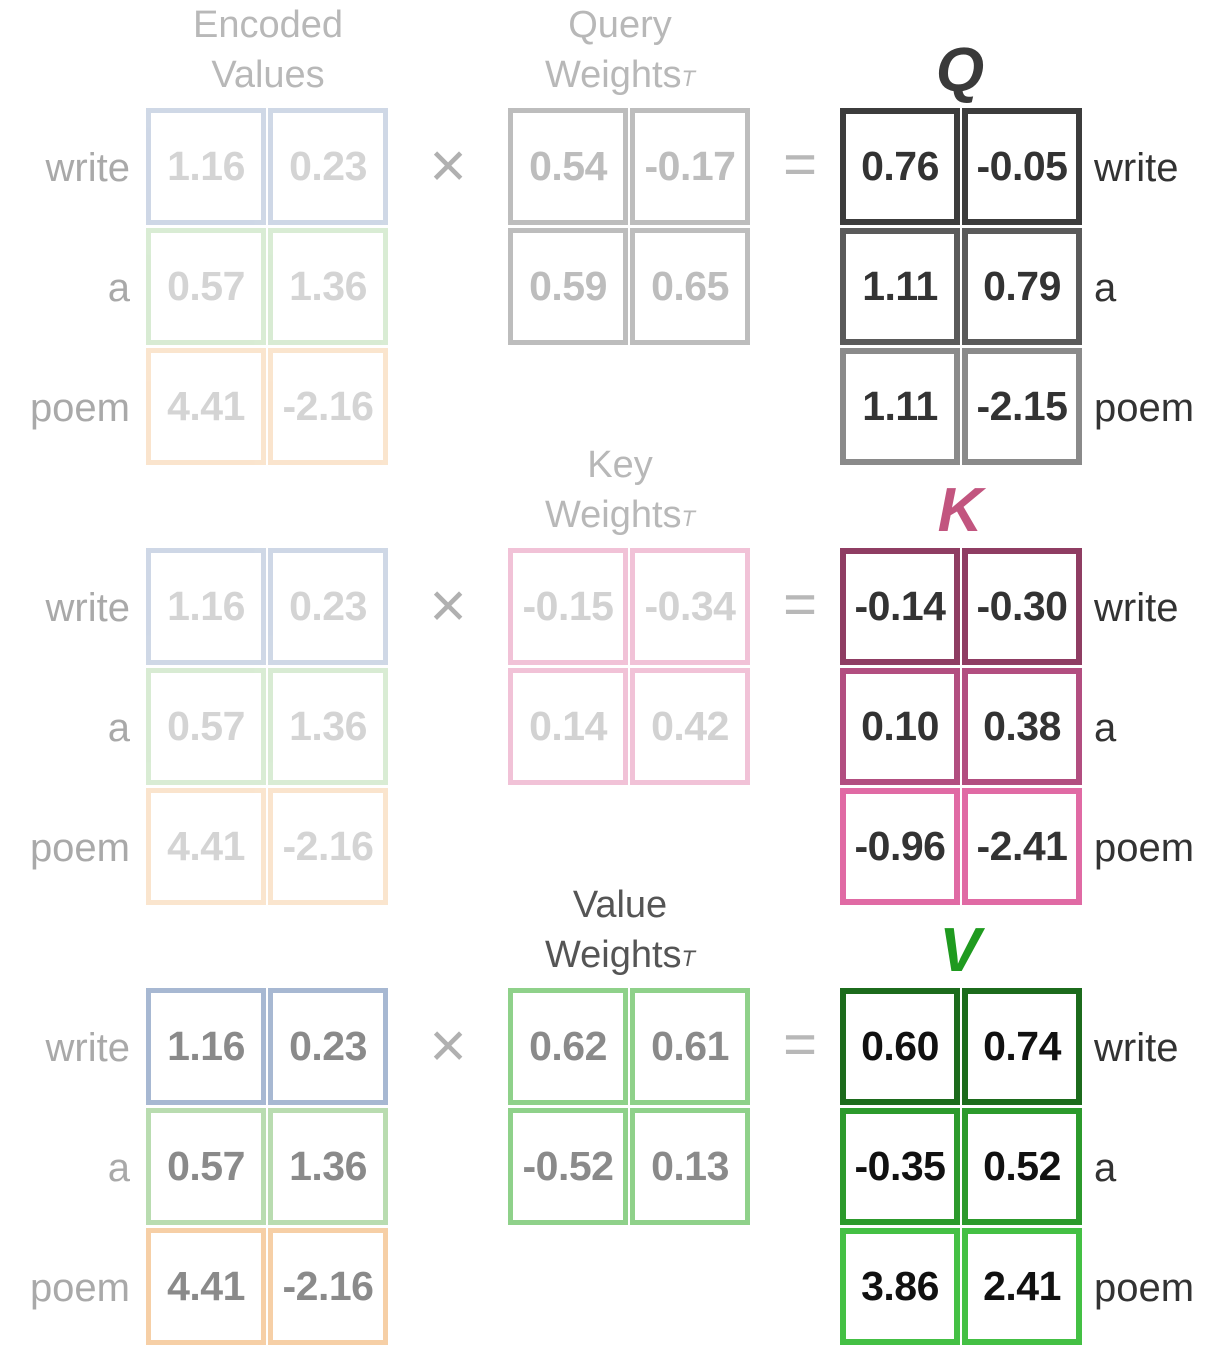 Image resolution: width=1209 pixels, height=1348 pixels. I want to click on equals-sign-value: =, so click(800, 1044).